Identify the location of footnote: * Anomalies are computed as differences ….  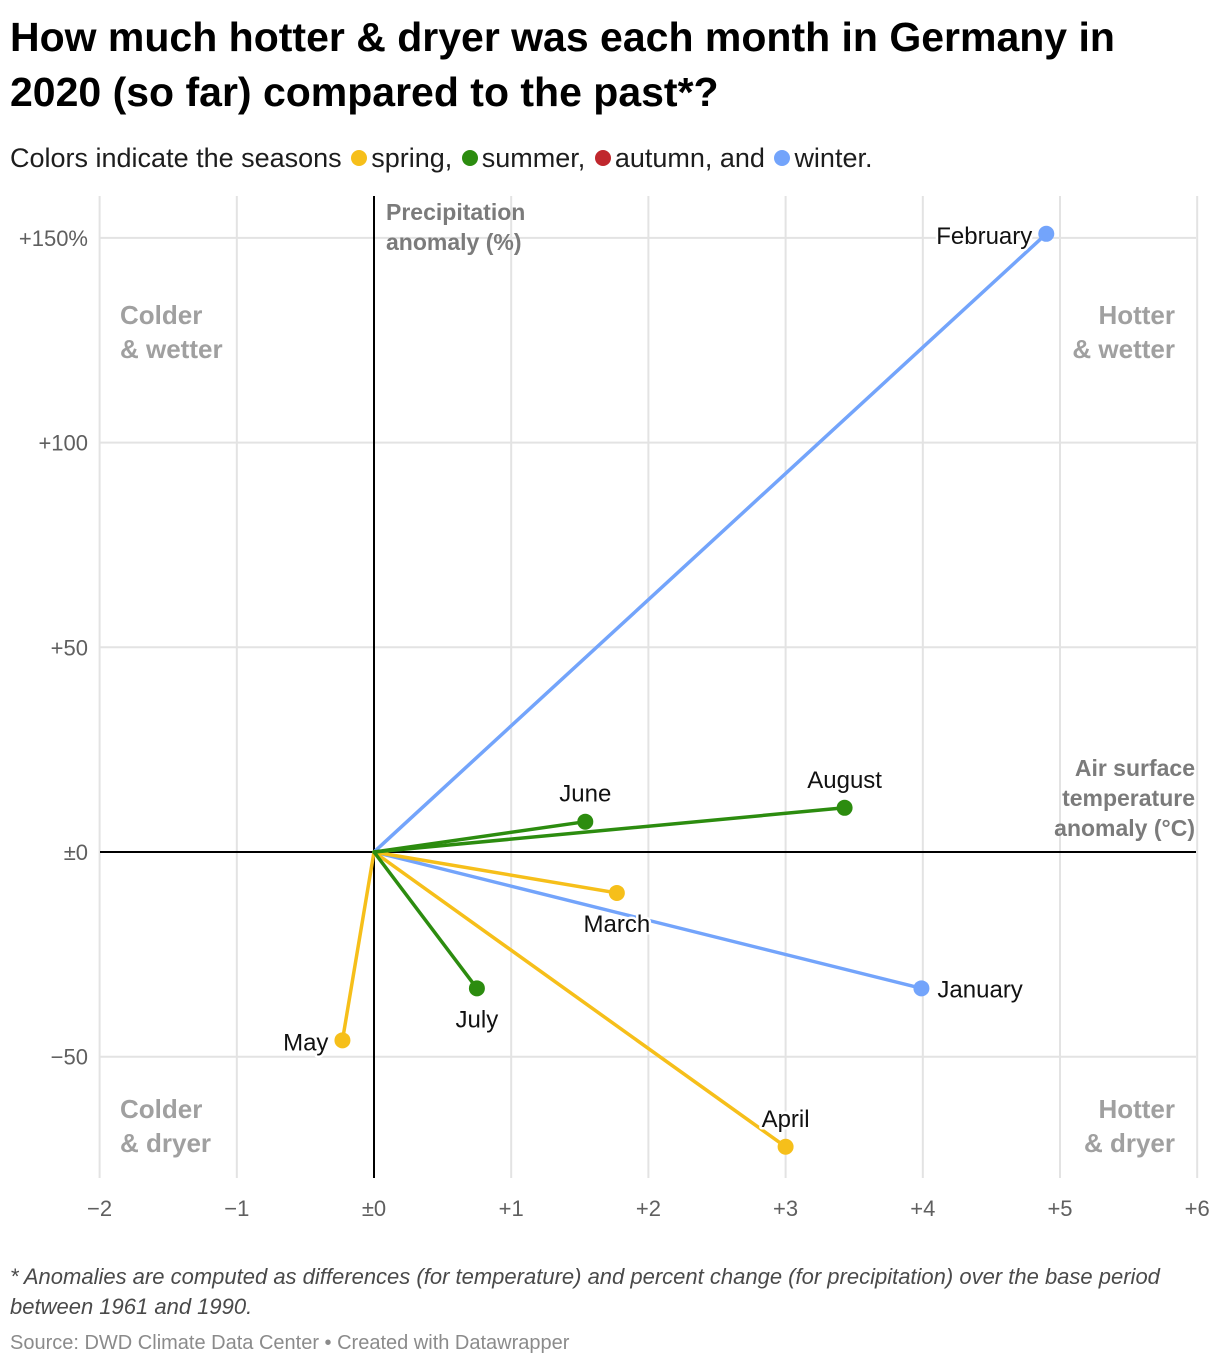
(585, 1291).